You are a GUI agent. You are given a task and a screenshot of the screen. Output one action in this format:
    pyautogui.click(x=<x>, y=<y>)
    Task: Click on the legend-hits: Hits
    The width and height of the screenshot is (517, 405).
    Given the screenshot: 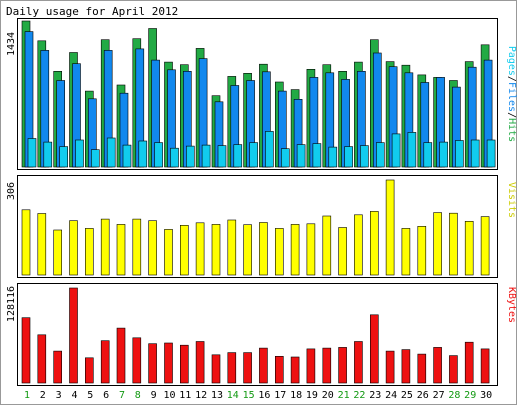 What is the action you would take?
    pyautogui.click(x=511, y=130)
    